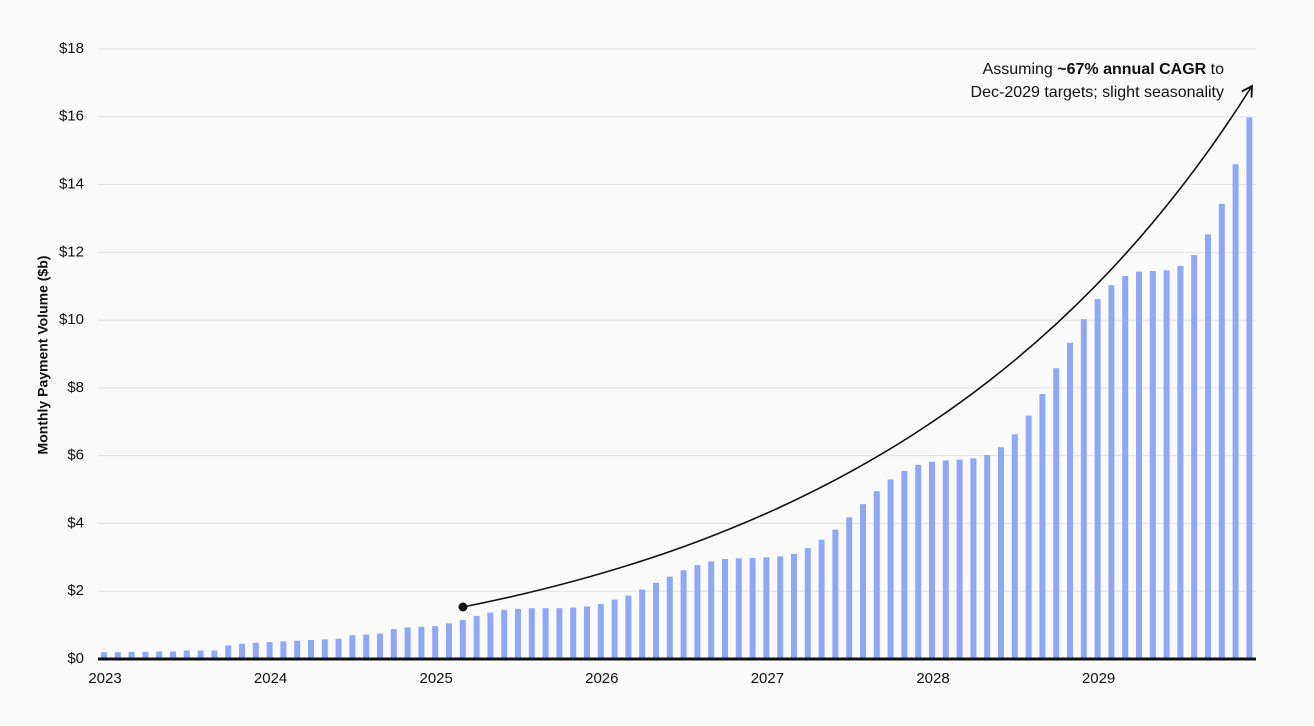 Image resolution: width=1314 pixels, height=726 pixels. What do you see at coordinates (71, 184) in the screenshot?
I see `y-tick-label: $14` at bounding box center [71, 184].